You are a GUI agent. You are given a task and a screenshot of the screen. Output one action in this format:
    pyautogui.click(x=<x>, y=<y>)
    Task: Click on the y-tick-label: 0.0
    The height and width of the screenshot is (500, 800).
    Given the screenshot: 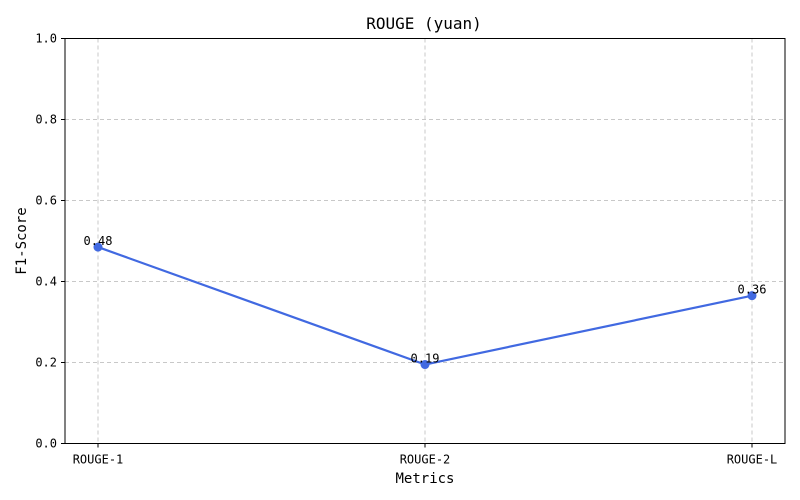 What is the action you would take?
    pyautogui.click(x=46, y=444)
    